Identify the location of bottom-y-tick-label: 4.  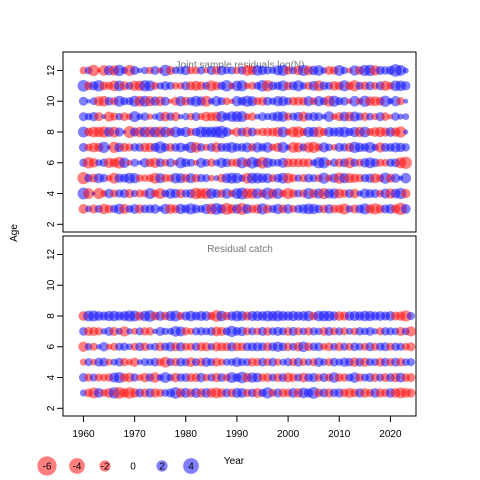
(51, 377).